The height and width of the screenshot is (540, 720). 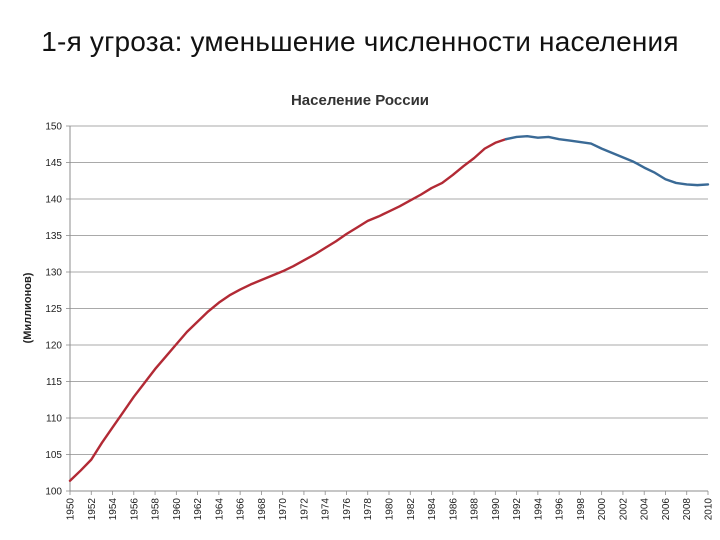 I want to click on x-tick-label: 1956, so click(x=134, y=509).